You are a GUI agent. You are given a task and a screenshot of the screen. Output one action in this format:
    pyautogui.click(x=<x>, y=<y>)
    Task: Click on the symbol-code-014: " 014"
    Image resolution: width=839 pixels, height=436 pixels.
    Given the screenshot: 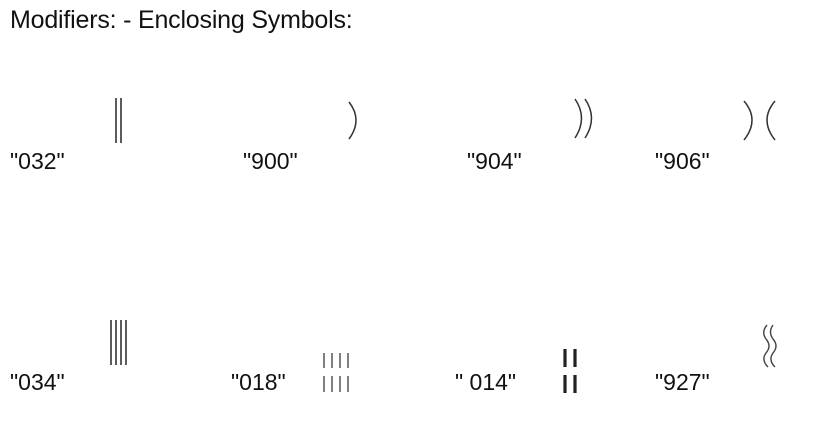 What is the action you would take?
    pyautogui.click(x=486, y=382)
    